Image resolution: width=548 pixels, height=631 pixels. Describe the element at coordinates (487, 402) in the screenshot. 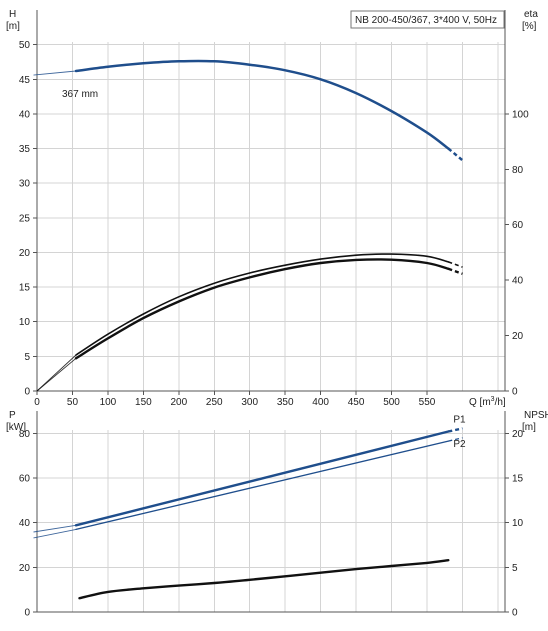

I see `head-efficiency-xlabel: Q [m3/h]` at that location.